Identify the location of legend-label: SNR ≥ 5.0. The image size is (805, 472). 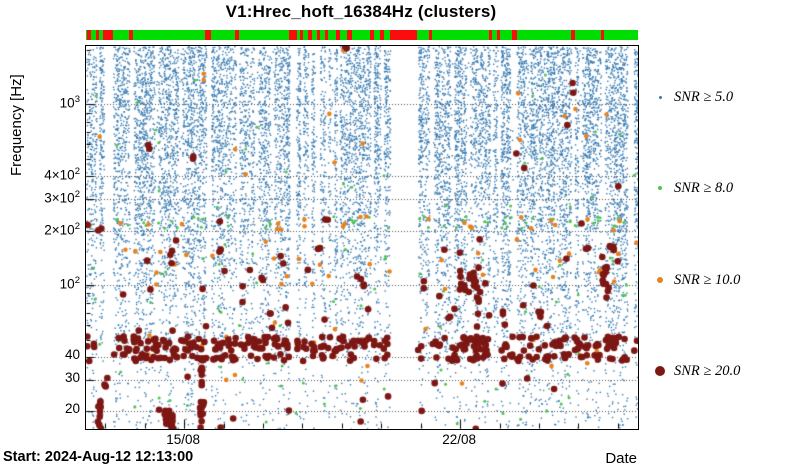
(704, 96).